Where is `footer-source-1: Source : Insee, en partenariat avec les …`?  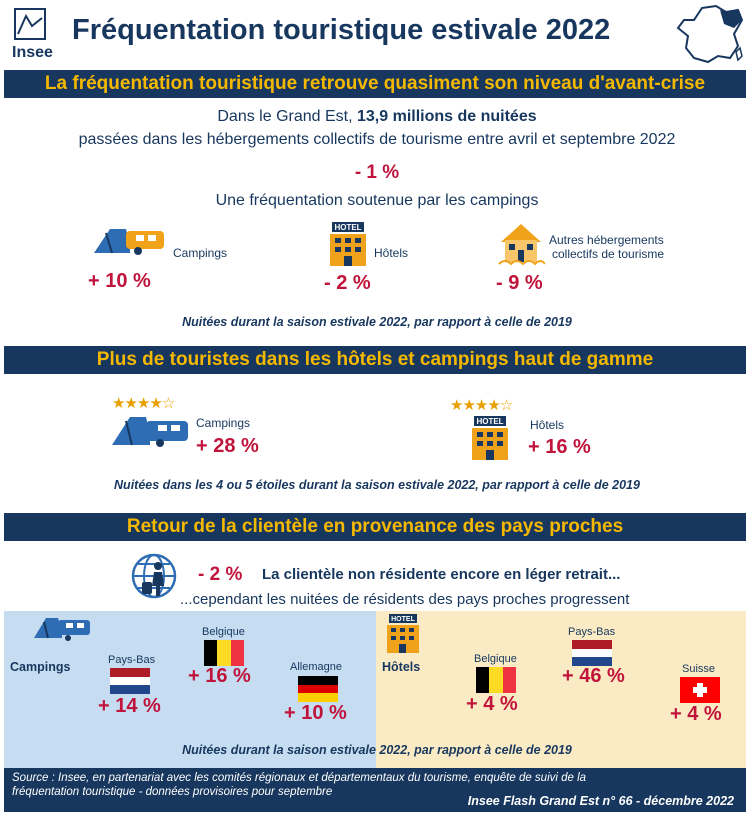 footer-source-1: Source : Insee, en partenariat avec les … is located at coordinates (299, 778).